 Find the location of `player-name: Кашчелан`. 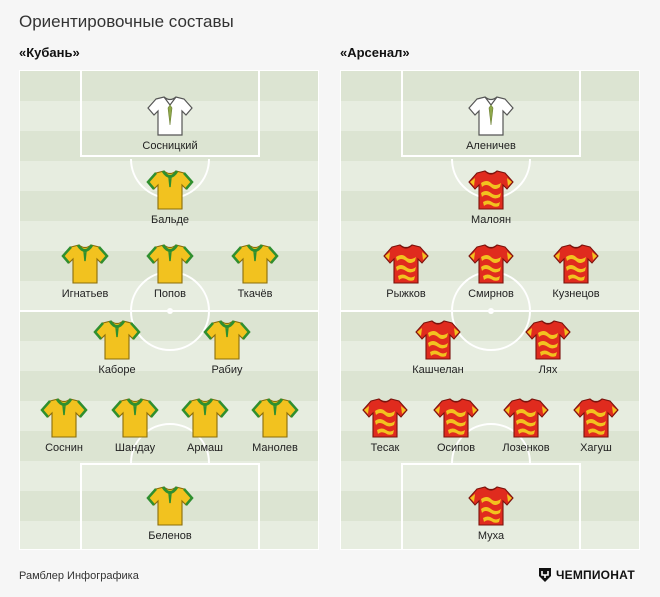

player-name: Кашчелан is located at coordinates (438, 370).